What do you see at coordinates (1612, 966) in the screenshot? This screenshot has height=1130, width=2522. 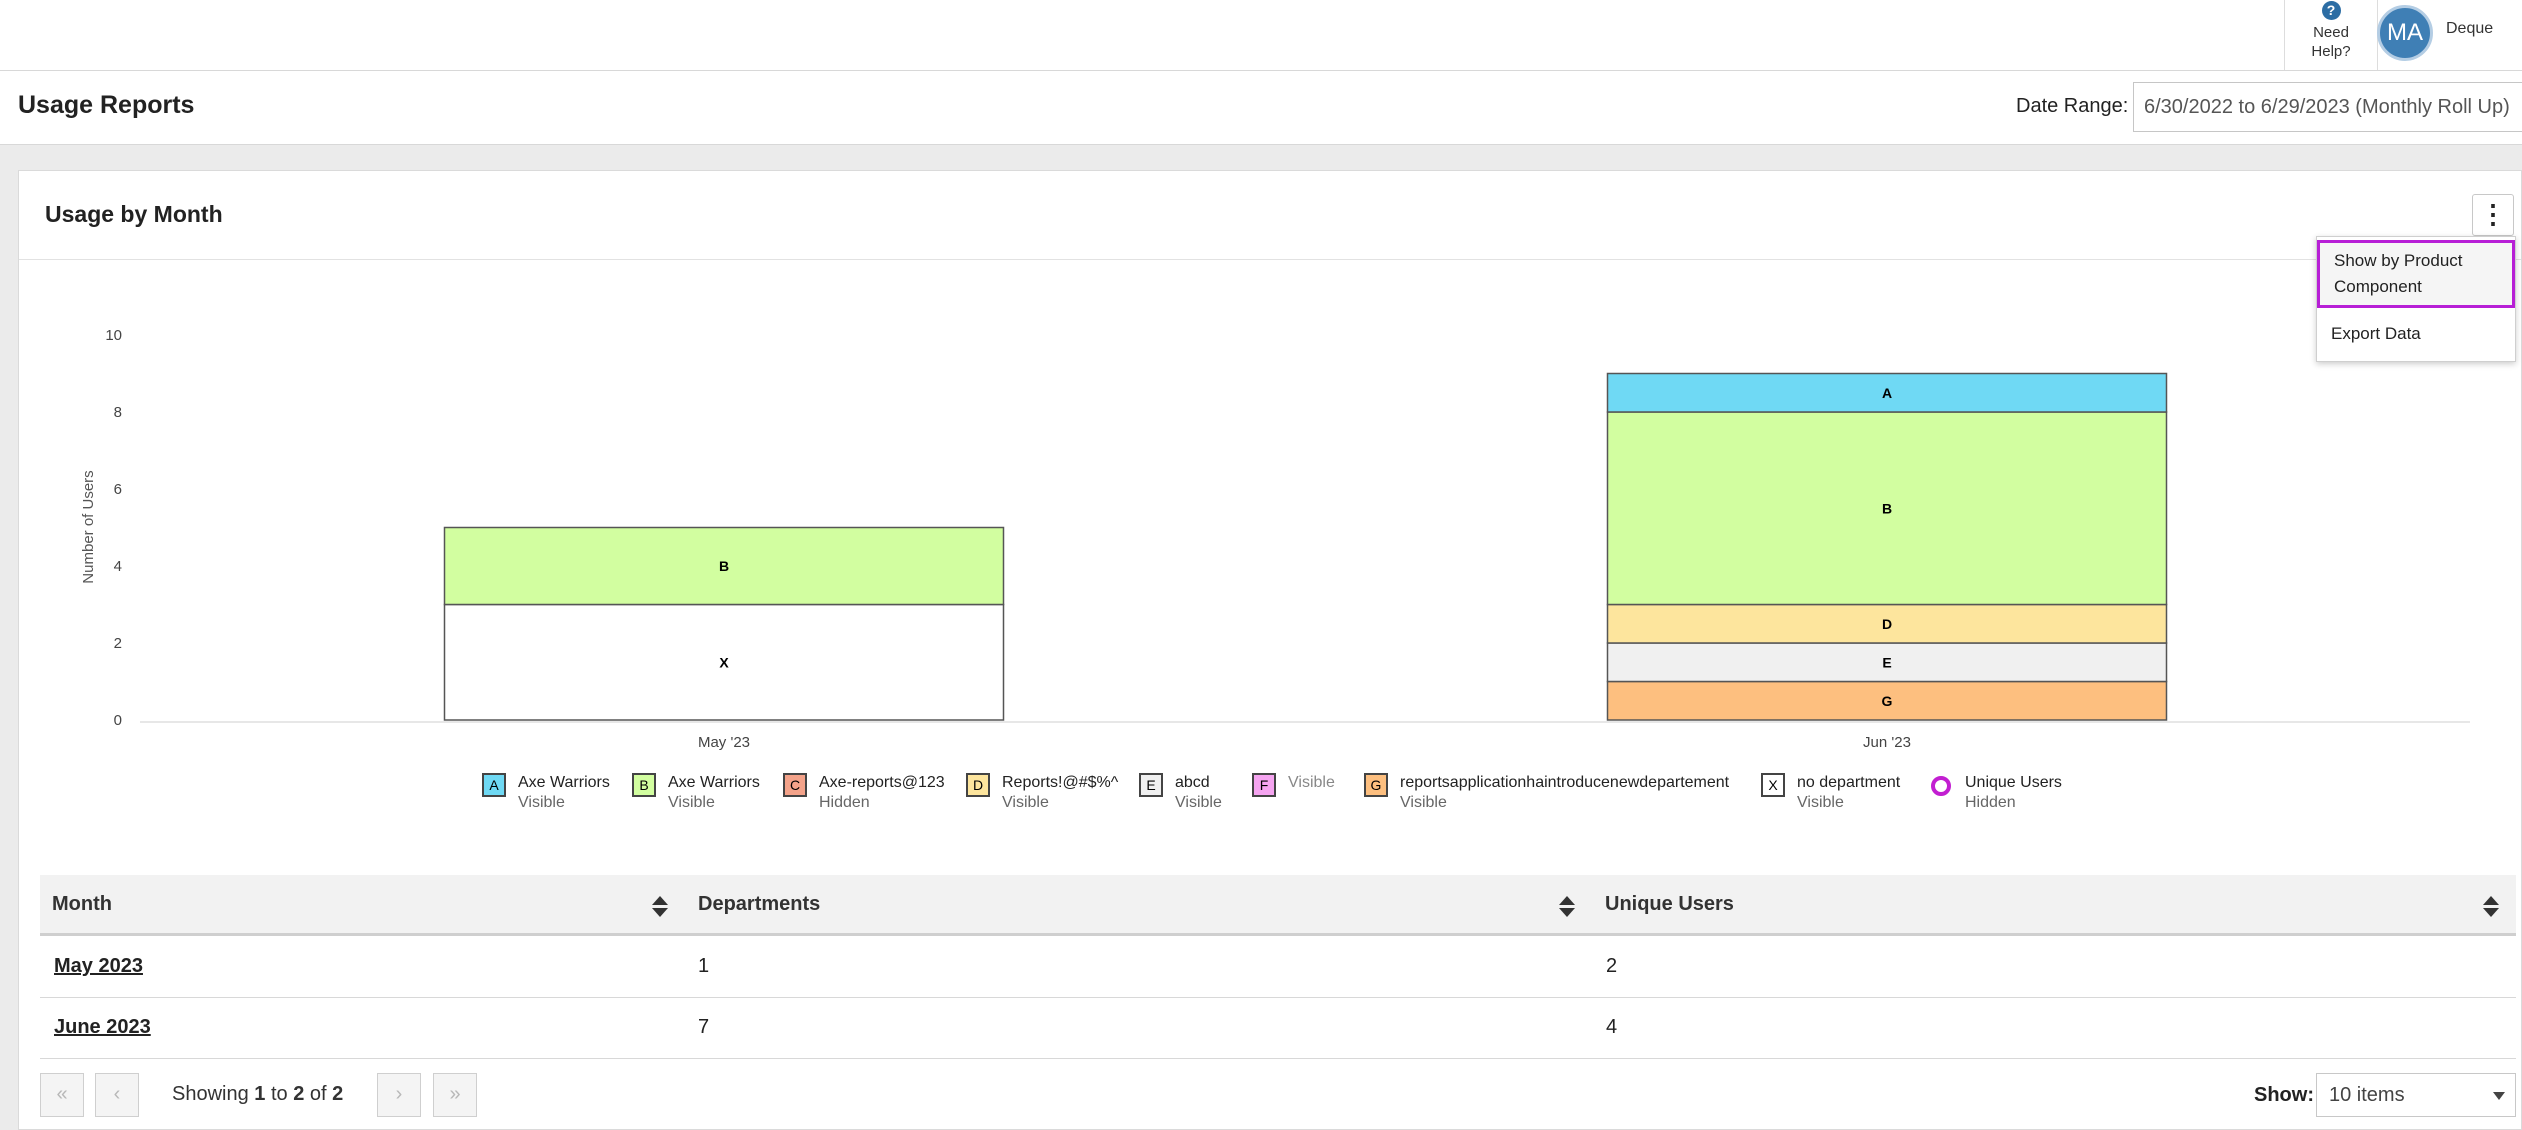 I see `unique-users-cell: 2` at bounding box center [1612, 966].